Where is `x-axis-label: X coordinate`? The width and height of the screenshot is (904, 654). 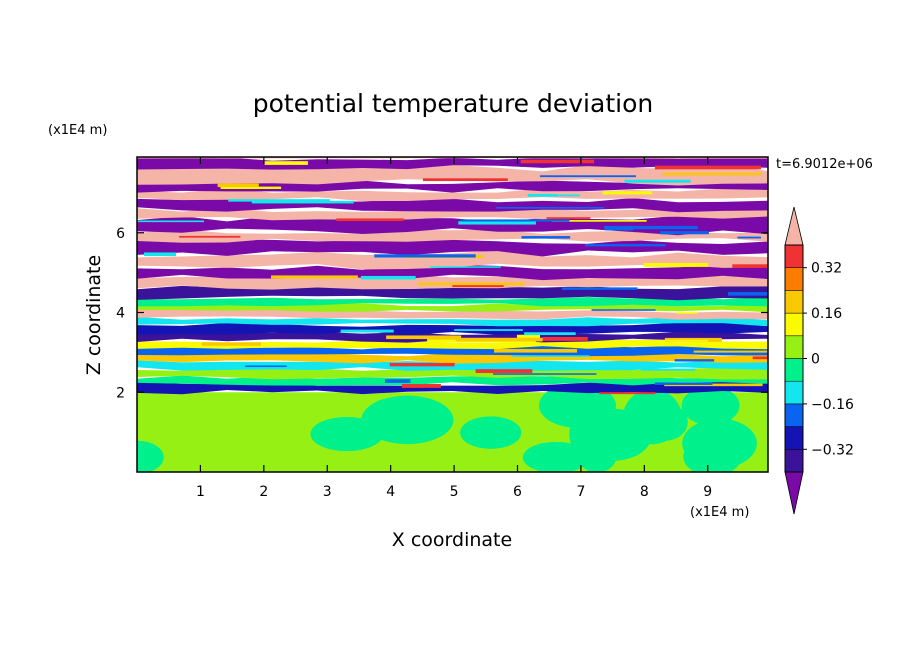 x-axis-label: X coordinate is located at coordinates (452, 540).